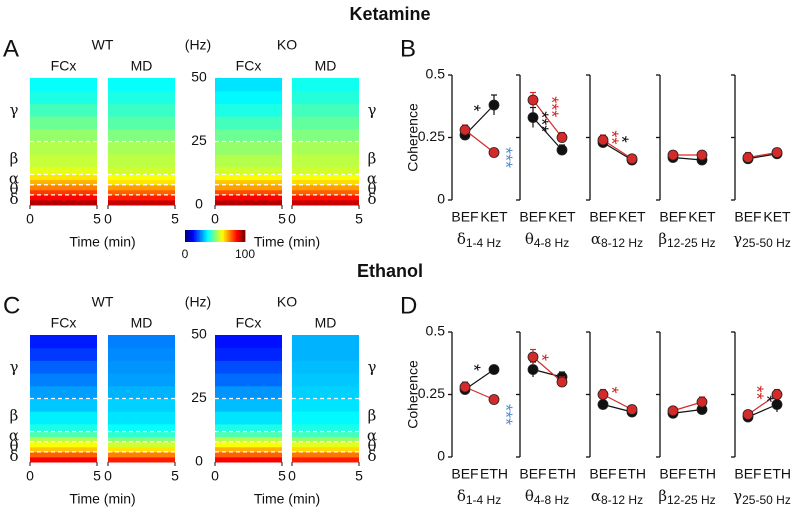 This screenshot has height=515, width=805. Describe the element at coordinates (611, 137) in the screenshot. I see `significance-stars: **` at that location.